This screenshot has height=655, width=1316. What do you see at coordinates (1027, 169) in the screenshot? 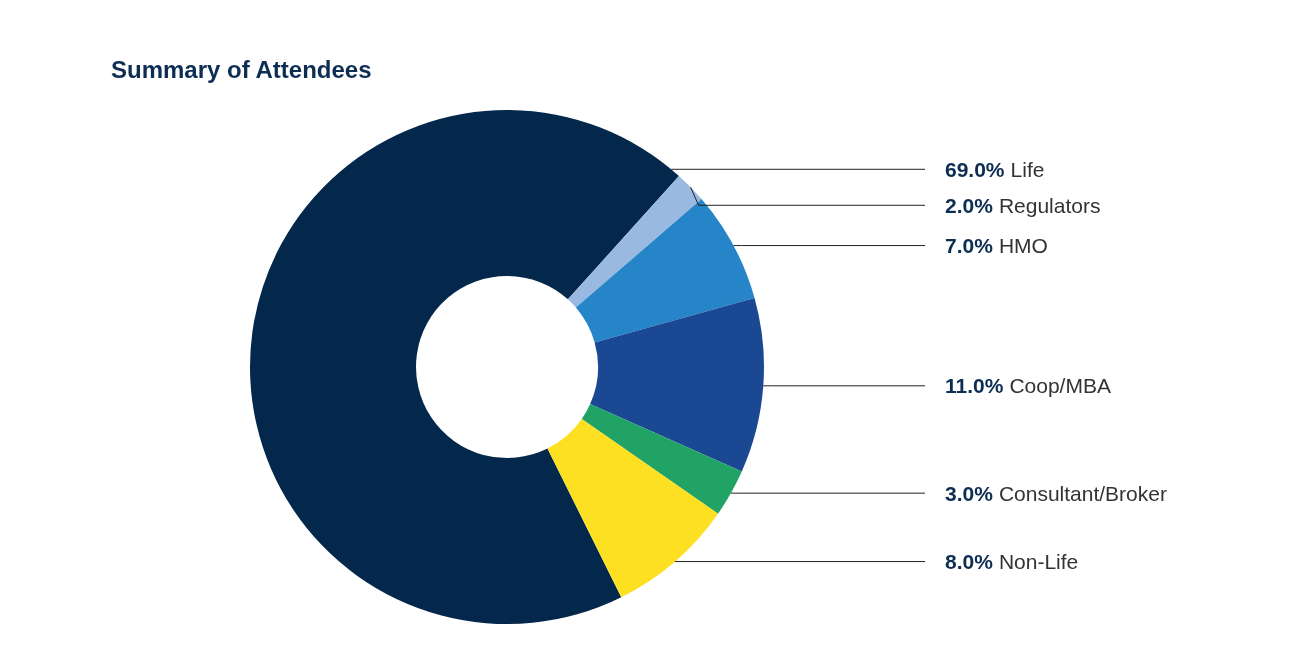
I see `slice-label: Life` at bounding box center [1027, 169].